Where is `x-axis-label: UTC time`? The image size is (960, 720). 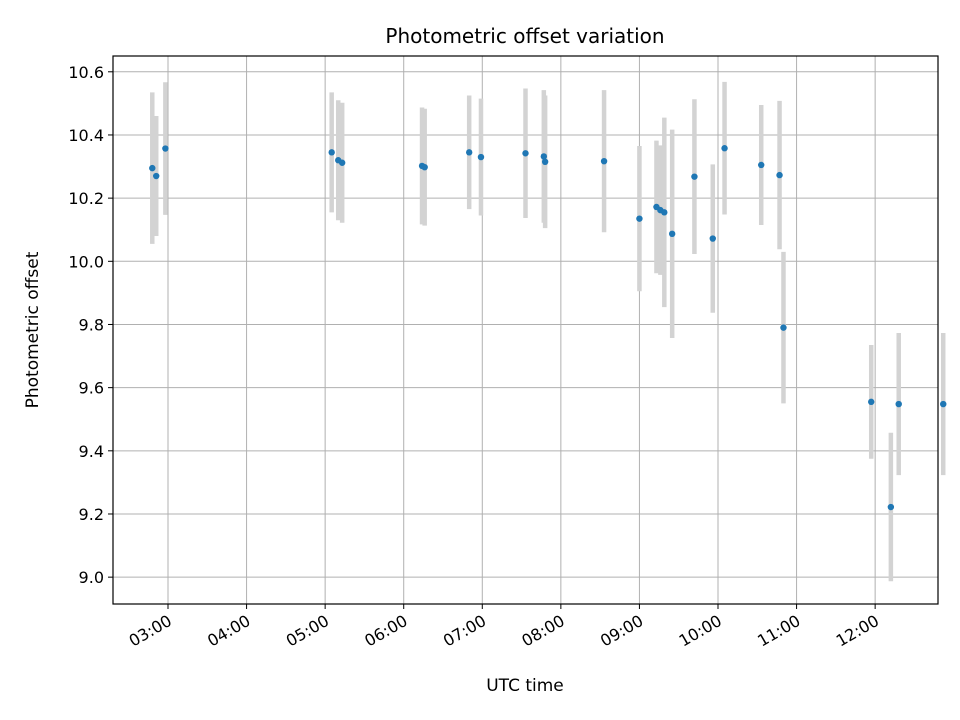
x-axis-label: UTC time is located at coordinates (525, 686).